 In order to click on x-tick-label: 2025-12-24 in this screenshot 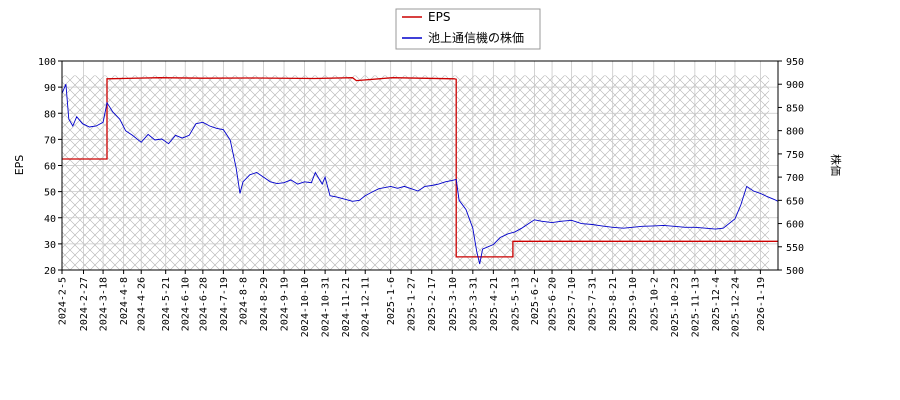, I will do `click(735, 307)`.